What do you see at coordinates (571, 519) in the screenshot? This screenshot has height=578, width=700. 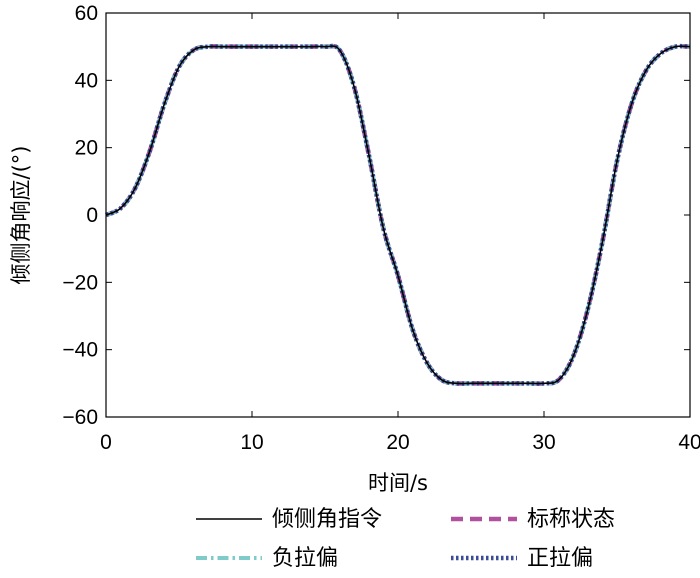 I see `legend-label-1: 标称状态` at bounding box center [571, 519].